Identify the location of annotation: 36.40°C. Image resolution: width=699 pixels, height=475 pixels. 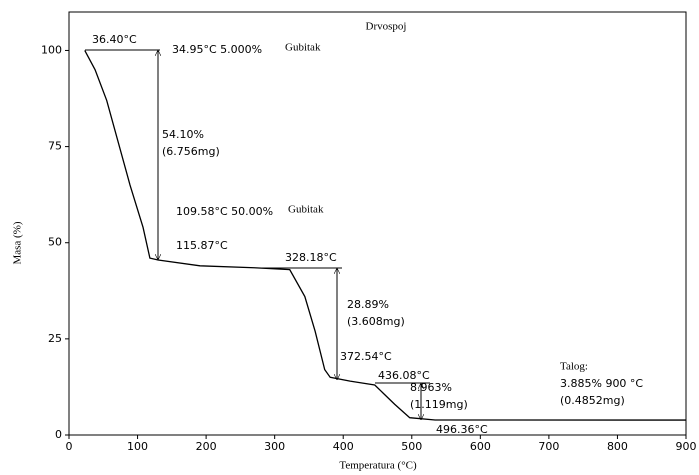
(114, 39).